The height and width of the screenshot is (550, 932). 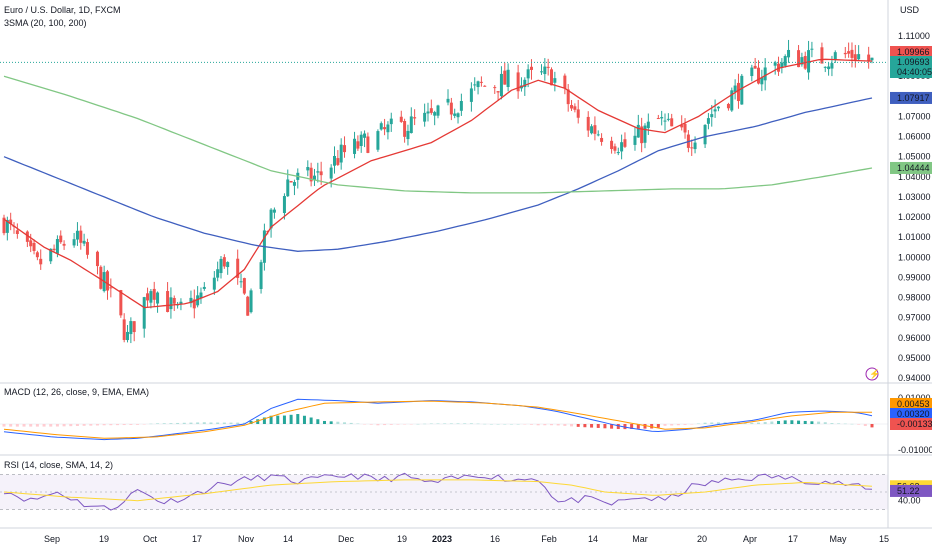 I want to click on time-tick-label: Feb, so click(x=549, y=539).